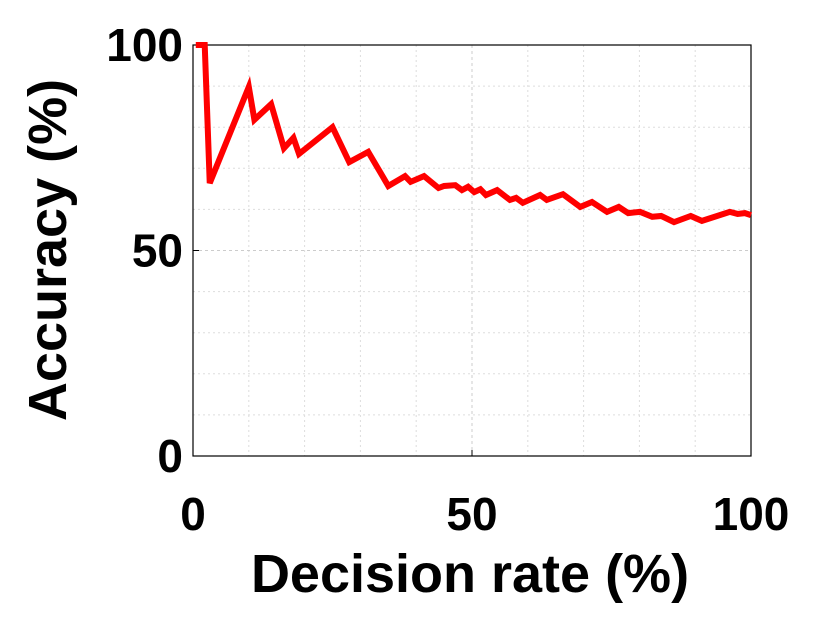 This screenshot has width=830, height=624. Describe the element at coordinates (144, 45) in the screenshot. I see `y-tick-label: 100` at that location.